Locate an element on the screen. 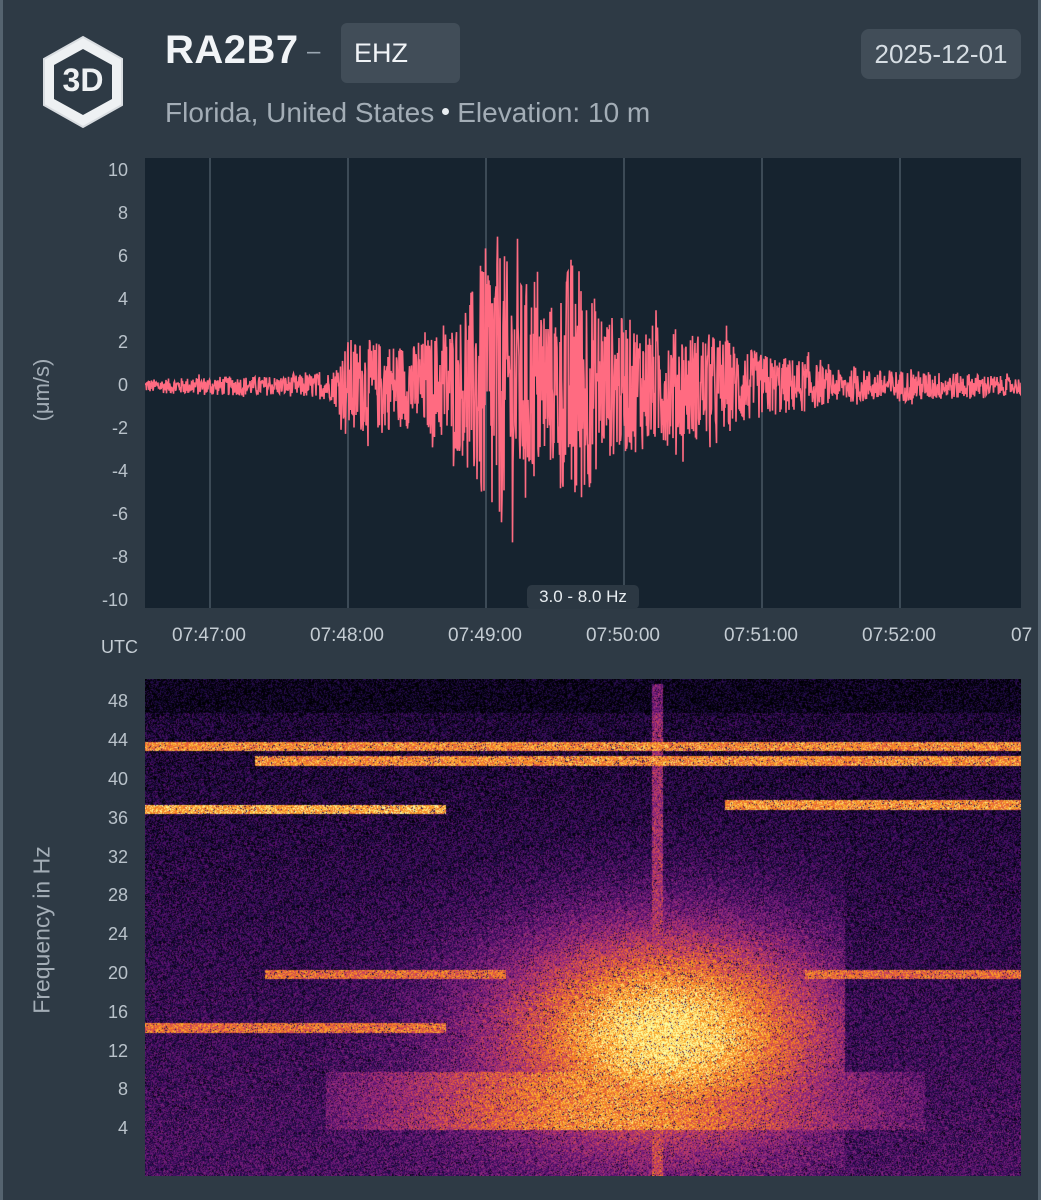  freq-tick-label: 8 is located at coordinates (122, 1089).